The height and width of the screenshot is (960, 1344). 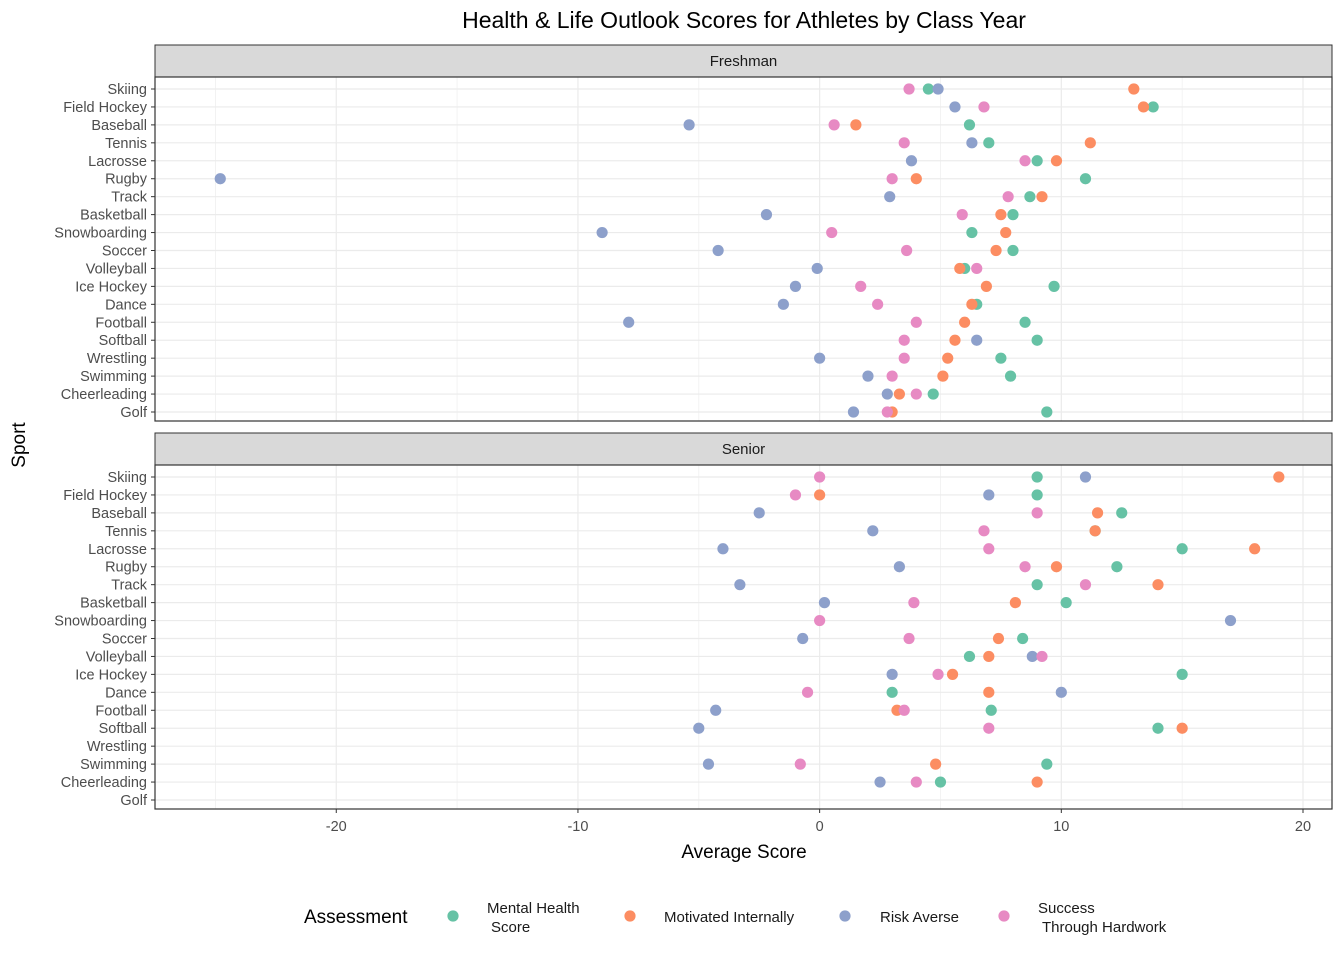 I want to click on point-mh-tennis, so click(x=989, y=143).